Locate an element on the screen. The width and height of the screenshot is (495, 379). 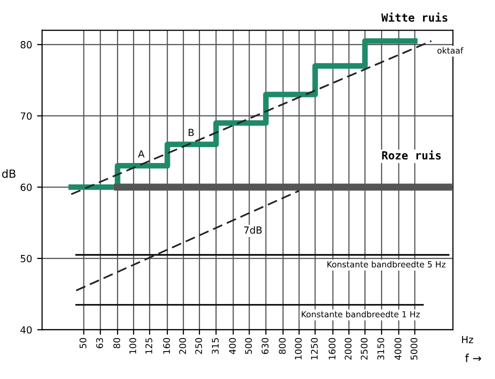
series-label: Konstante bandbreedte 5 Hz is located at coordinates (386, 264).